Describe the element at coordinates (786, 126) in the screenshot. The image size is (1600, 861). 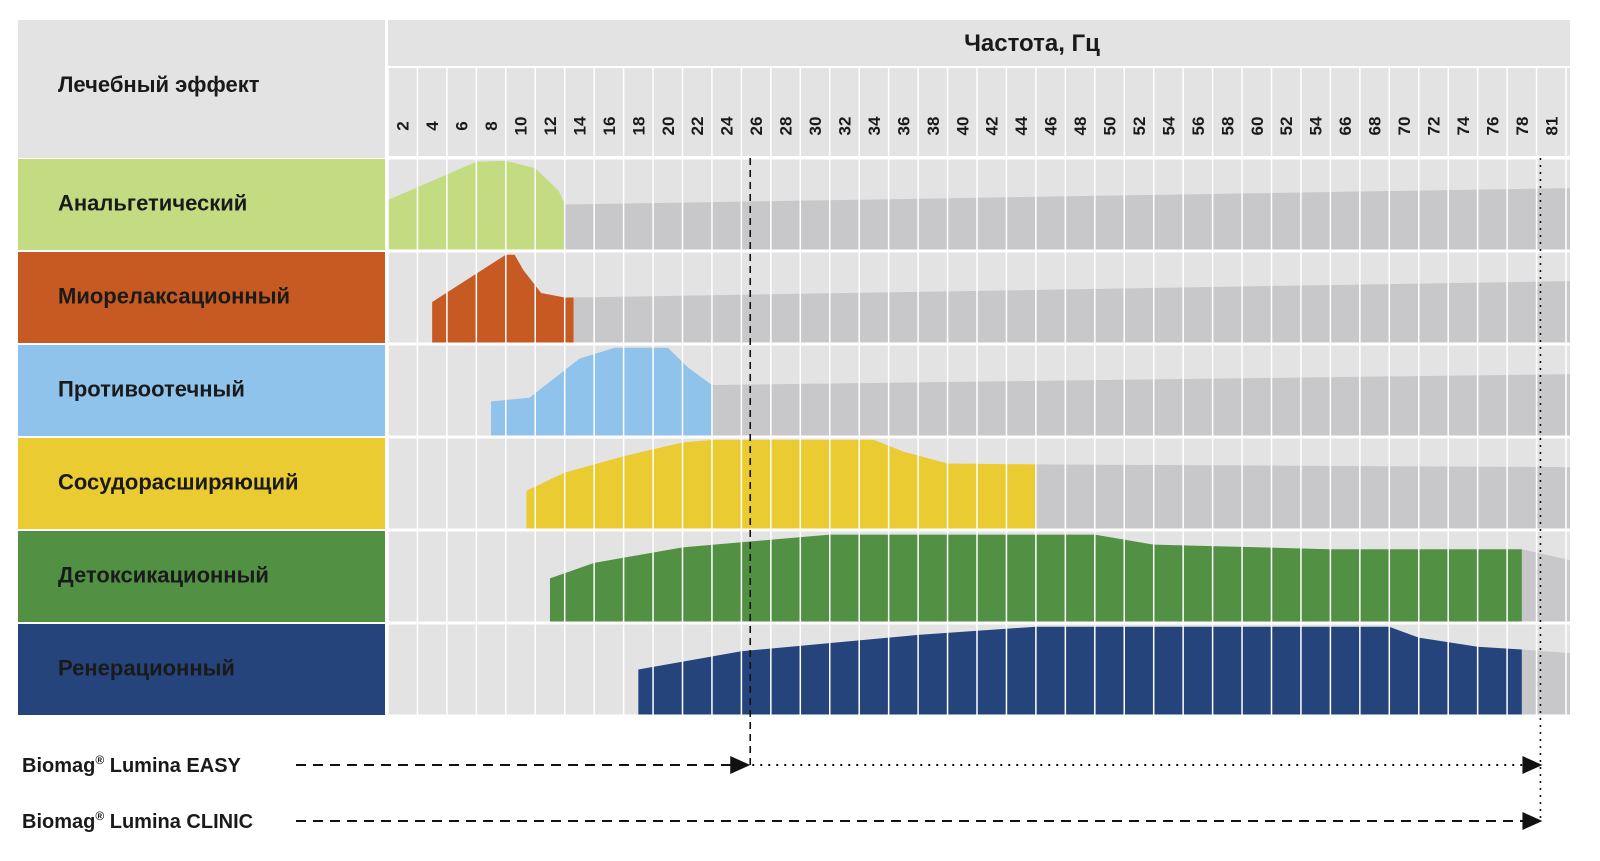
I see `x-tick-label: 28` at that location.